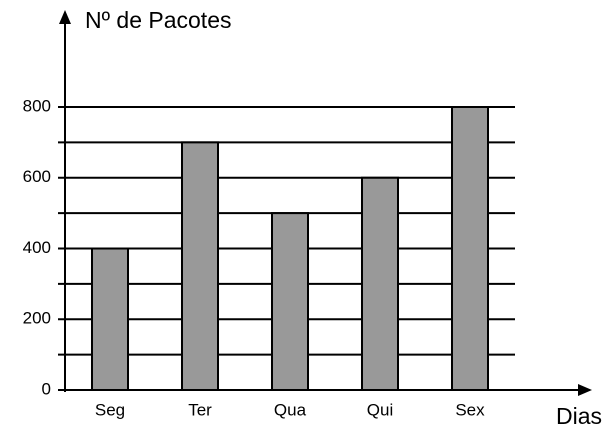 This screenshot has width=615, height=432. Describe the element at coordinates (200, 409) in the screenshot. I see `x-tick-label: Ter` at that location.